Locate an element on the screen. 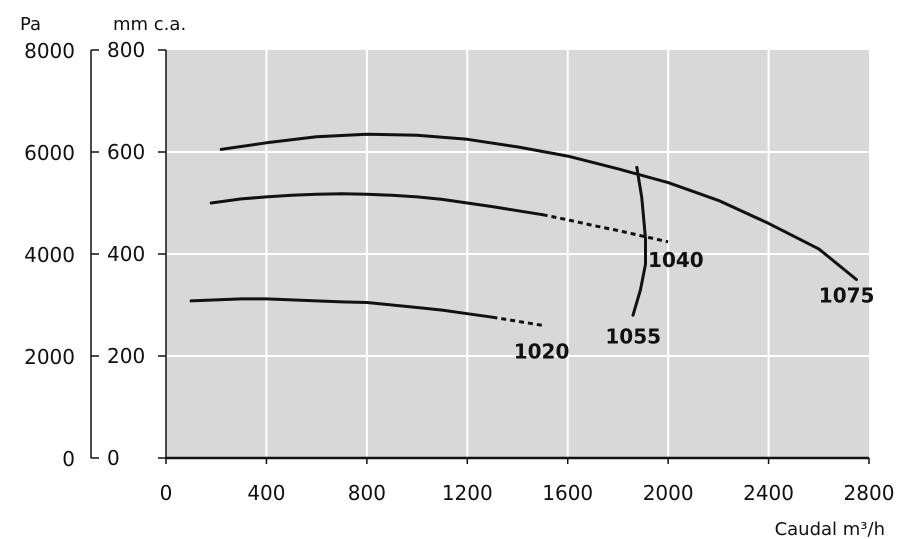 This screenshot has height=539, width=901. curve-1040-dashed is located at coordinates (605, 228).